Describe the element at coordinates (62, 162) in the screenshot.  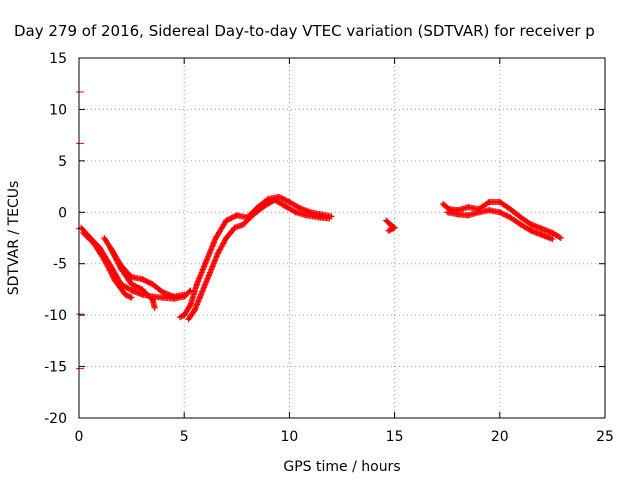
I see `y-tick-label: 5` at that location.